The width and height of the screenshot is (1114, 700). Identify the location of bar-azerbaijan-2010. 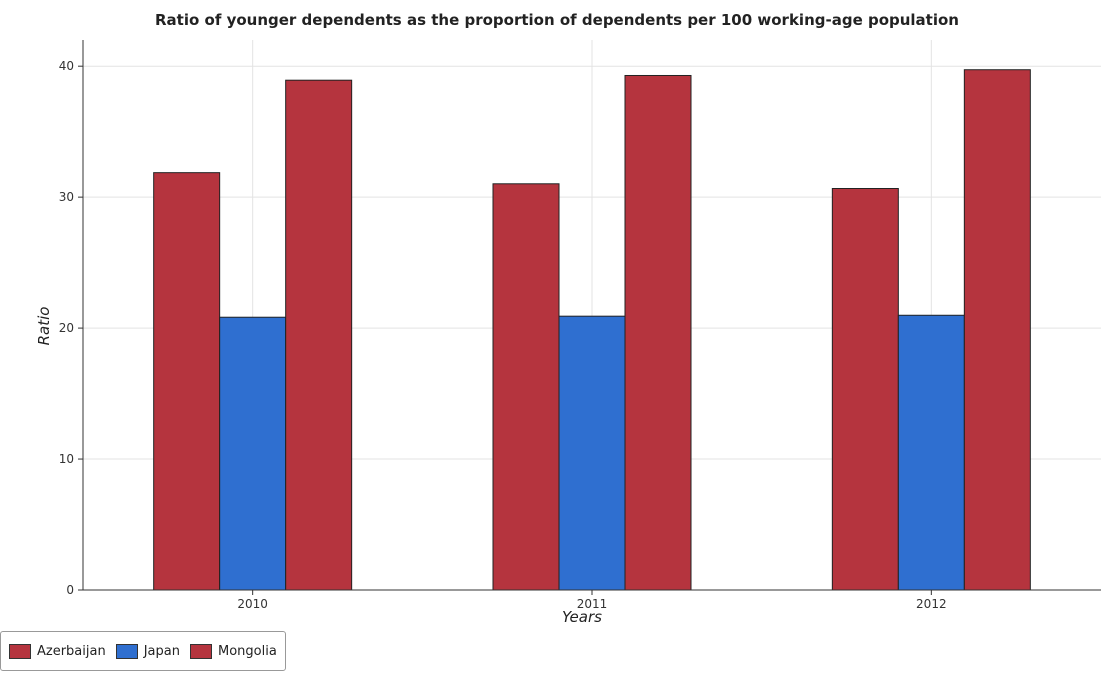
(187, 381).